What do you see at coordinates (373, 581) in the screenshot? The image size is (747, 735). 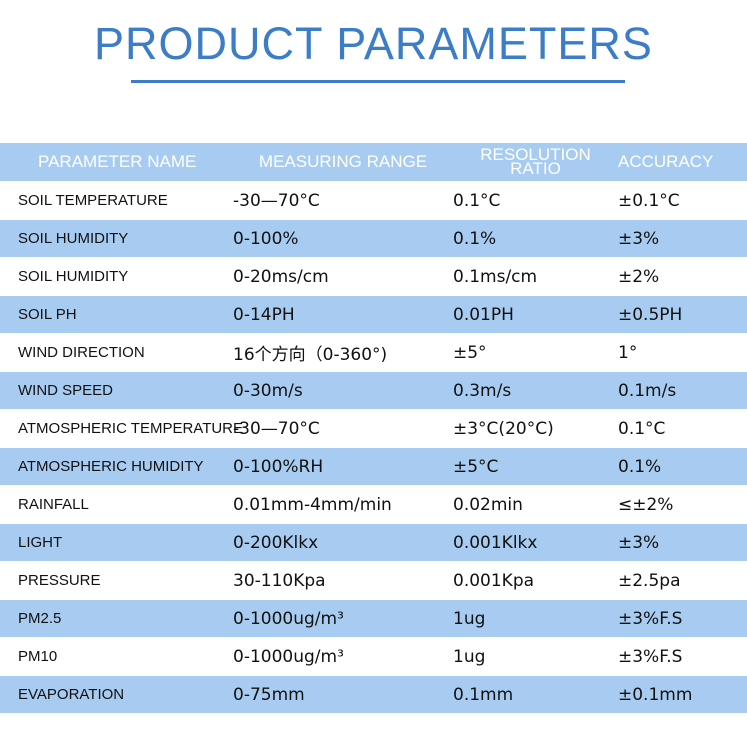 I see `table-row: PRESSURE 30-110Kpa 0.001Kpa ±2.5pa` at bounding box center [373, 581].